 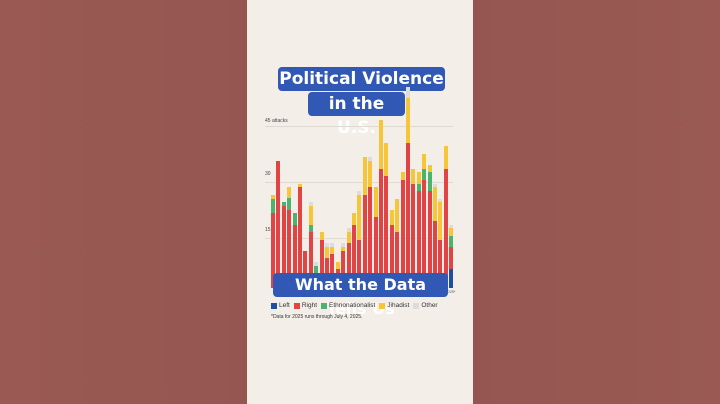 I want to click on chart-legend: Left Right Ethnonationalist Jihadist Other, so click(x=354, y=305).